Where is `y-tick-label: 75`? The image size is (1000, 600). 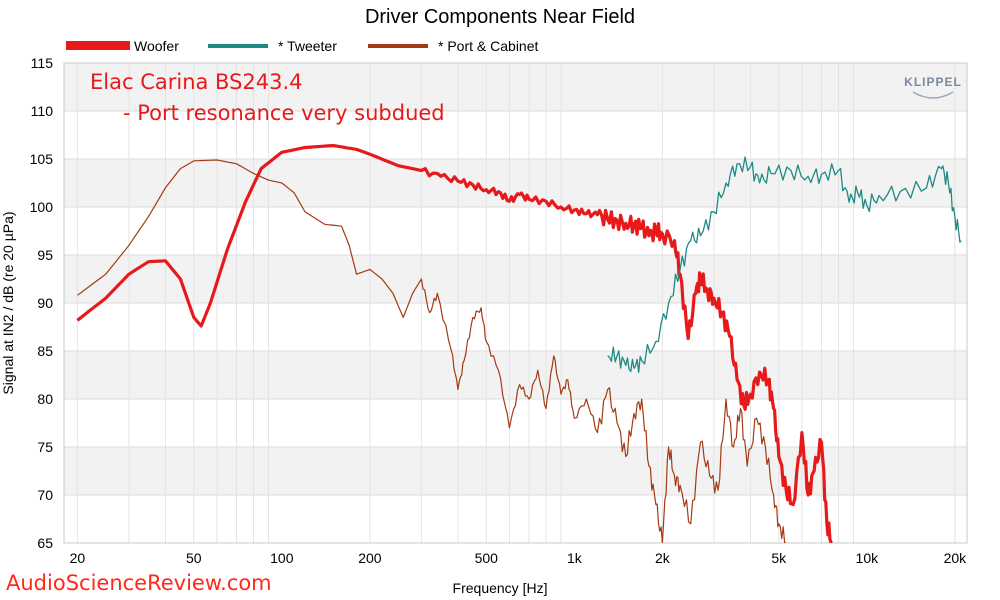
y-tick-label: 75 is located at coordinates (45, 447).